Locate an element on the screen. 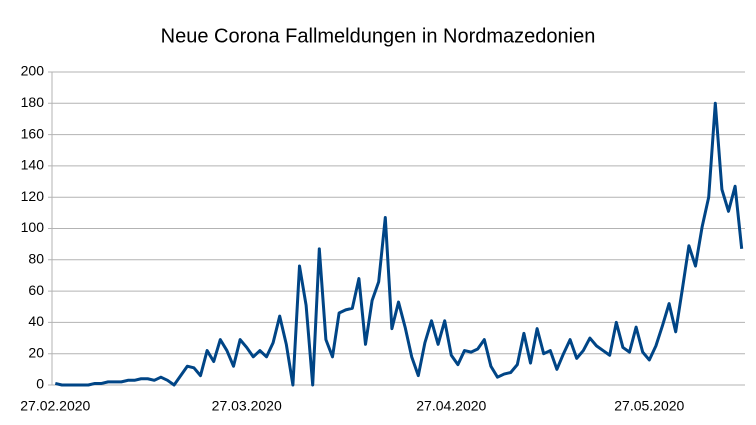  y-tick-label: 0 is located at coordinates (40, 384).